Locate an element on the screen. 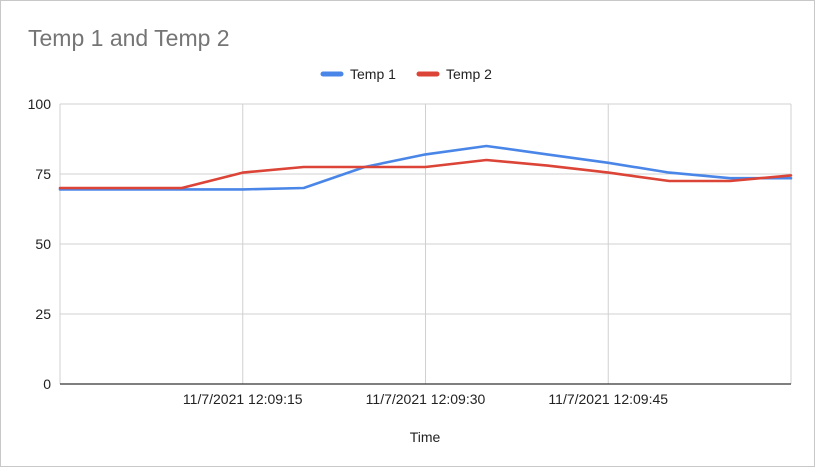 Image resolution: width=815 pixels, height=468 pixels. legend-label: Temp 1 is located at coordinates (373, 74).